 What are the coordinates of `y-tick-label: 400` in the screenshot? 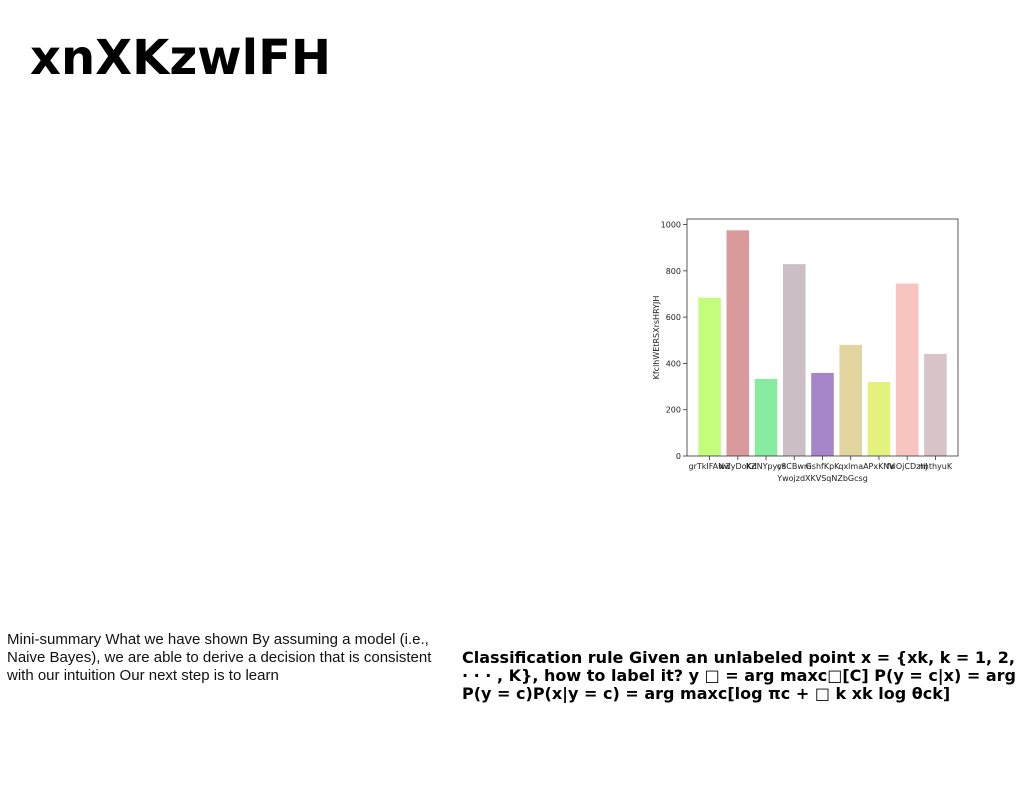 It's located at (673, 363).